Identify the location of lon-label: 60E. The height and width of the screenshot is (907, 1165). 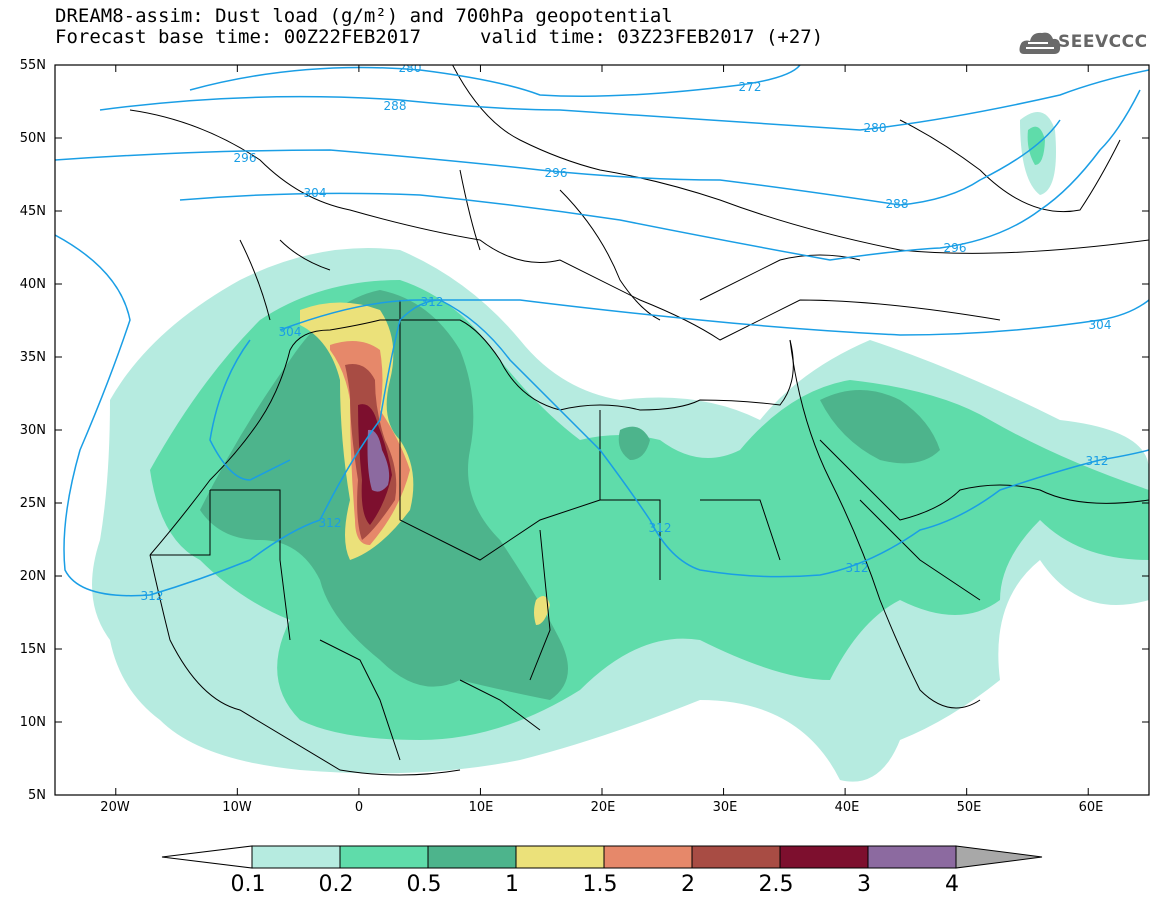
(1091, 807).